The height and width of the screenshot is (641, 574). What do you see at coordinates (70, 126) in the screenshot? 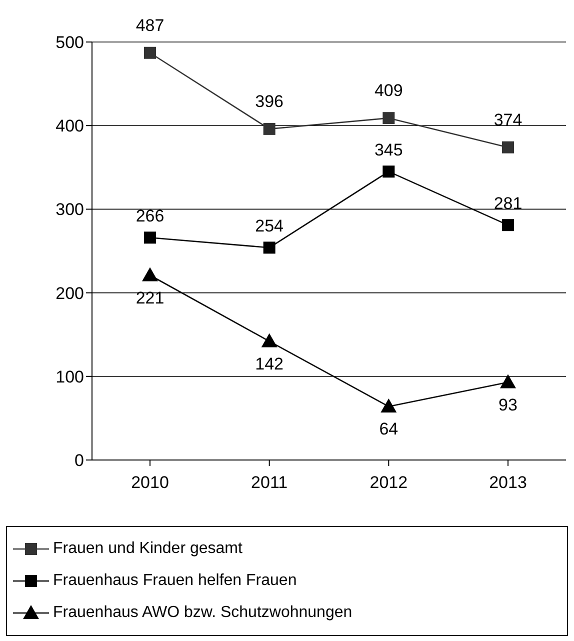
I see `y-tick-label: 400` at bounding box center [70, 126].